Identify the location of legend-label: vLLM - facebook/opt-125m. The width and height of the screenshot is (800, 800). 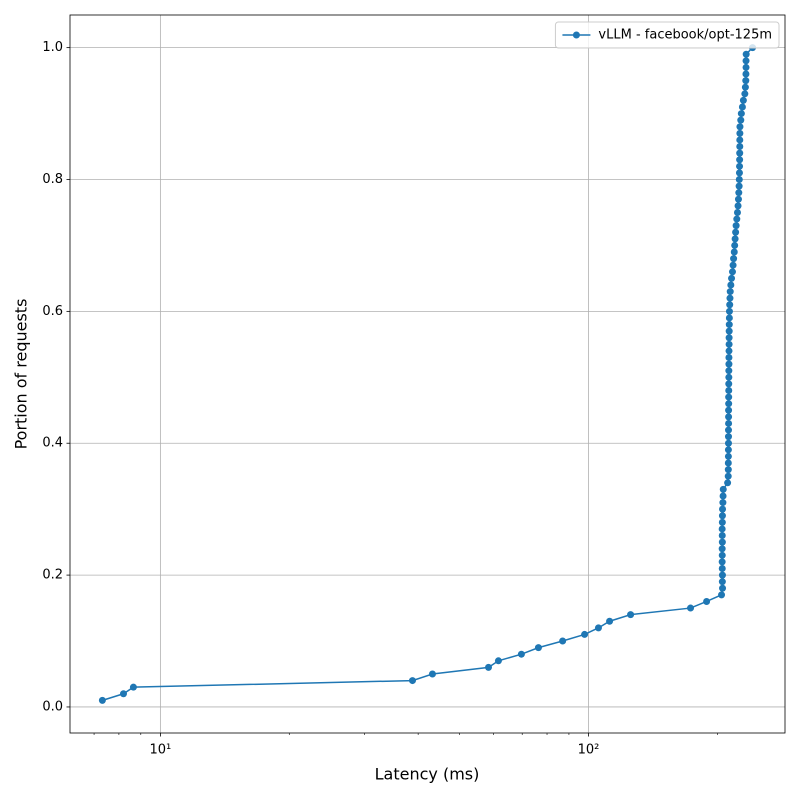
(685, 35).